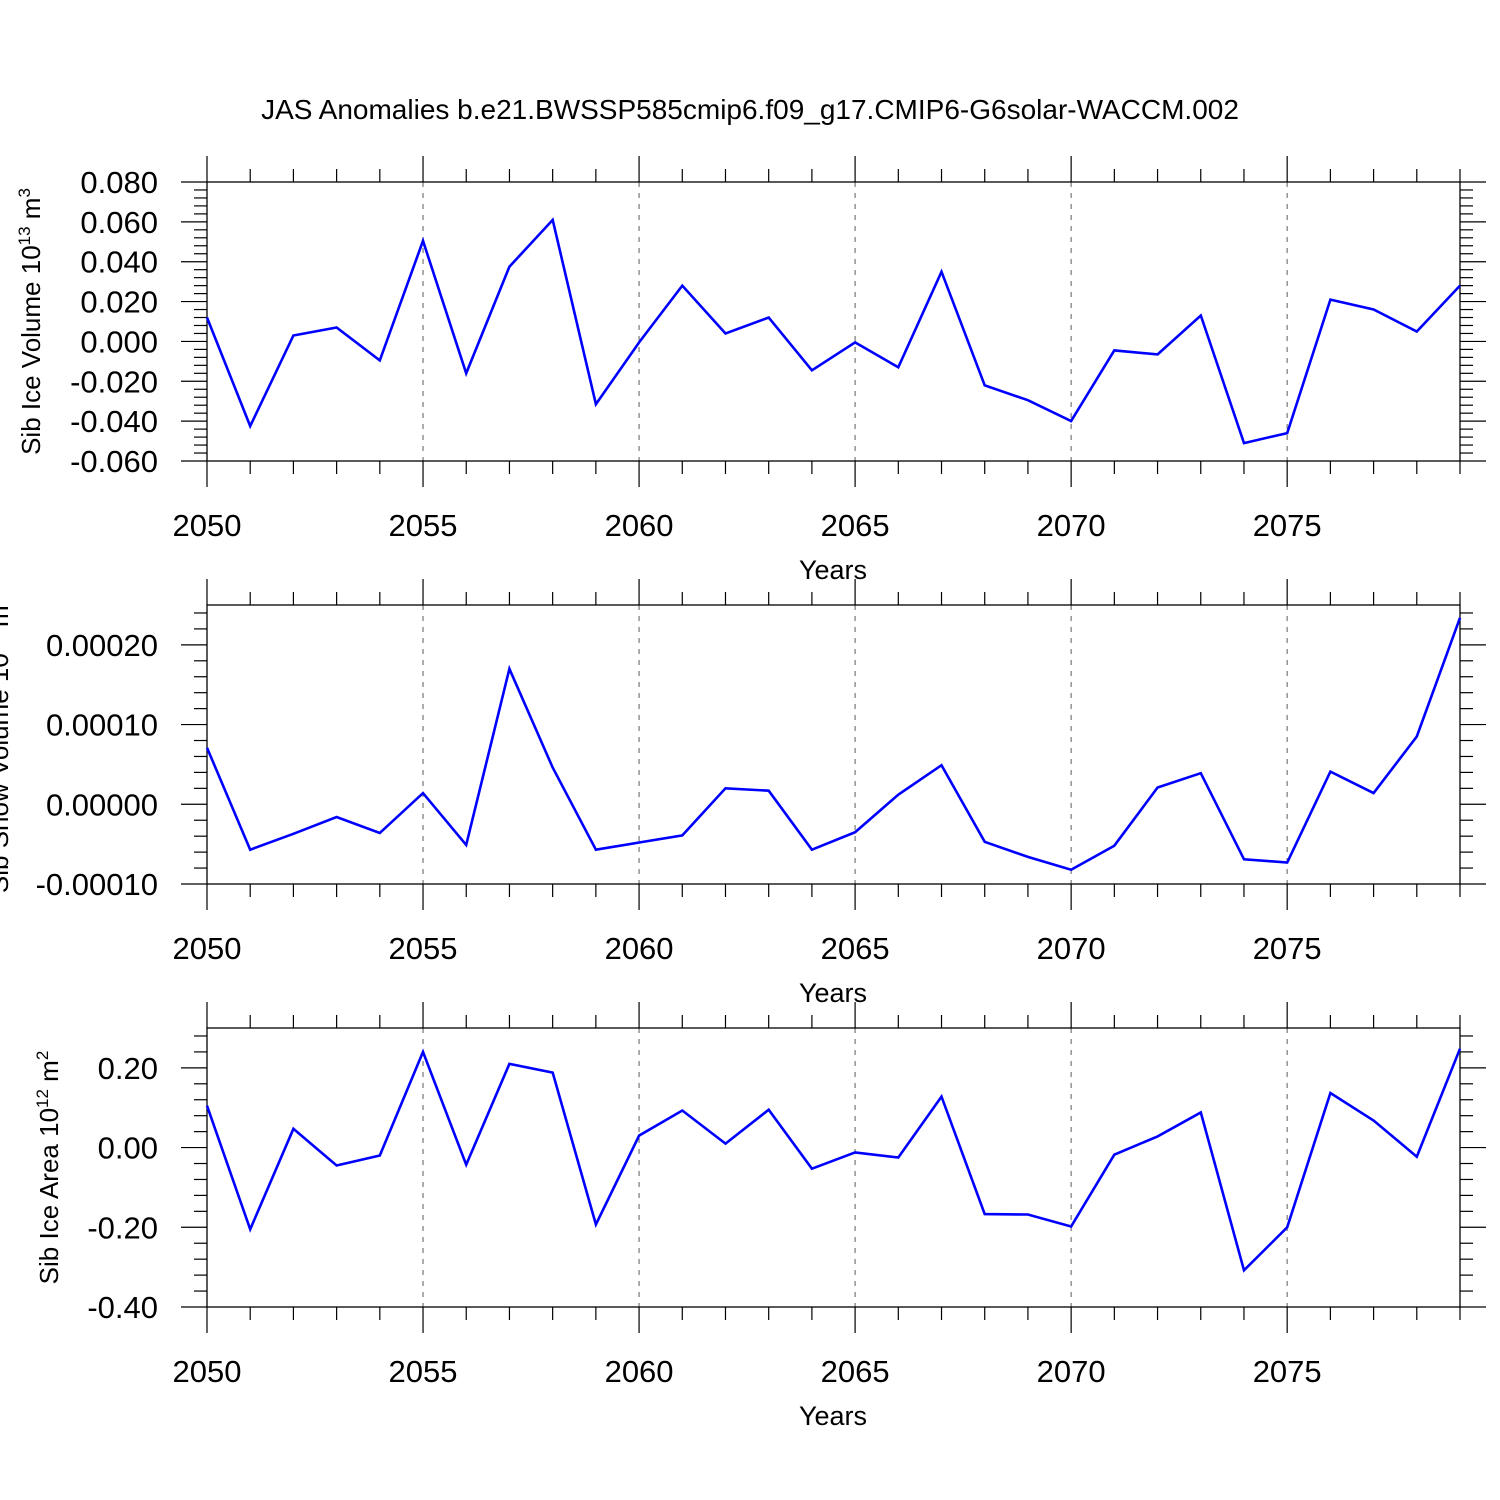 This screenshot has height=1500, width=1500. What do you see at coordinates (97, 884) in the screenshot?
I see `y-tick-label: -0.00010` at bounding box center [97, 884].